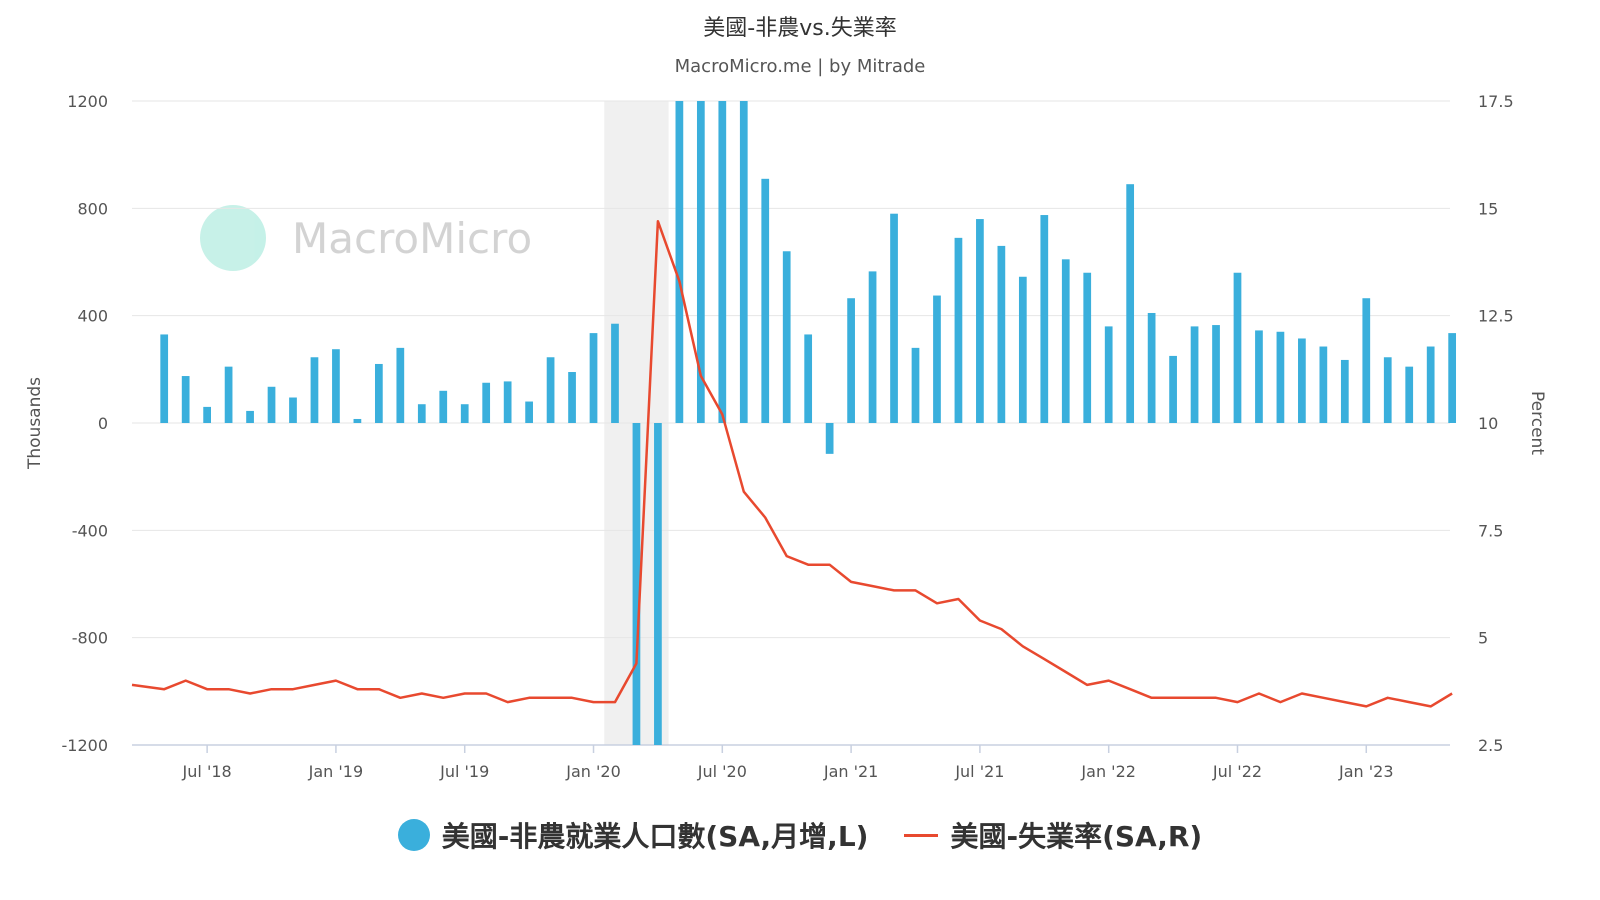  I want to click on x-tick-label: Jul '21, so click(979, 771).